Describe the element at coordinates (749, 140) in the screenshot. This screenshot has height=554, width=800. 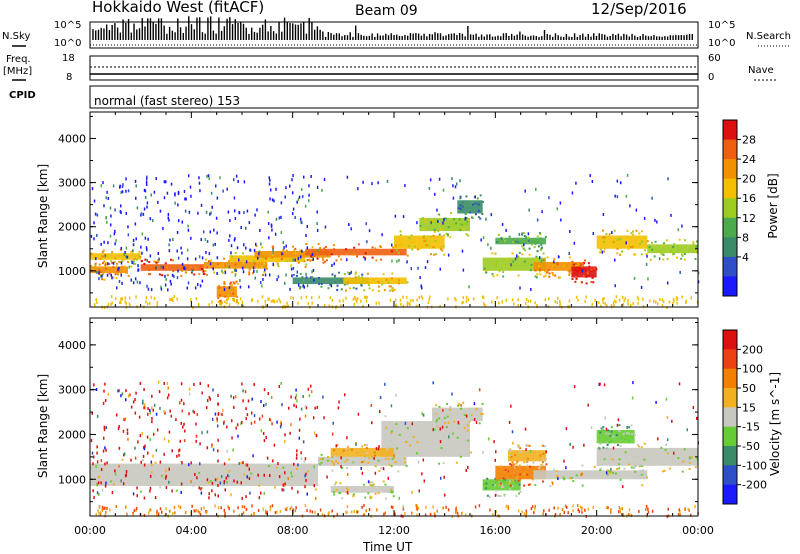
I see `power-colorbar-tick-0: 28` at that location.